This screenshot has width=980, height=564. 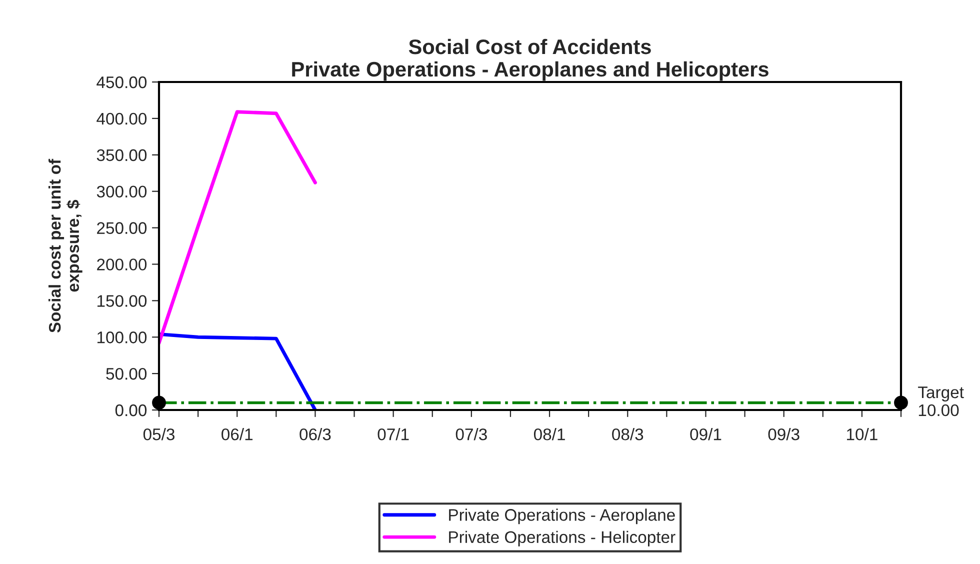 What do you see at coordinates (562, 538) in the screenshot?
I see `legend-label: Private Operations - Helicopter` at bounding box center [562, 538].